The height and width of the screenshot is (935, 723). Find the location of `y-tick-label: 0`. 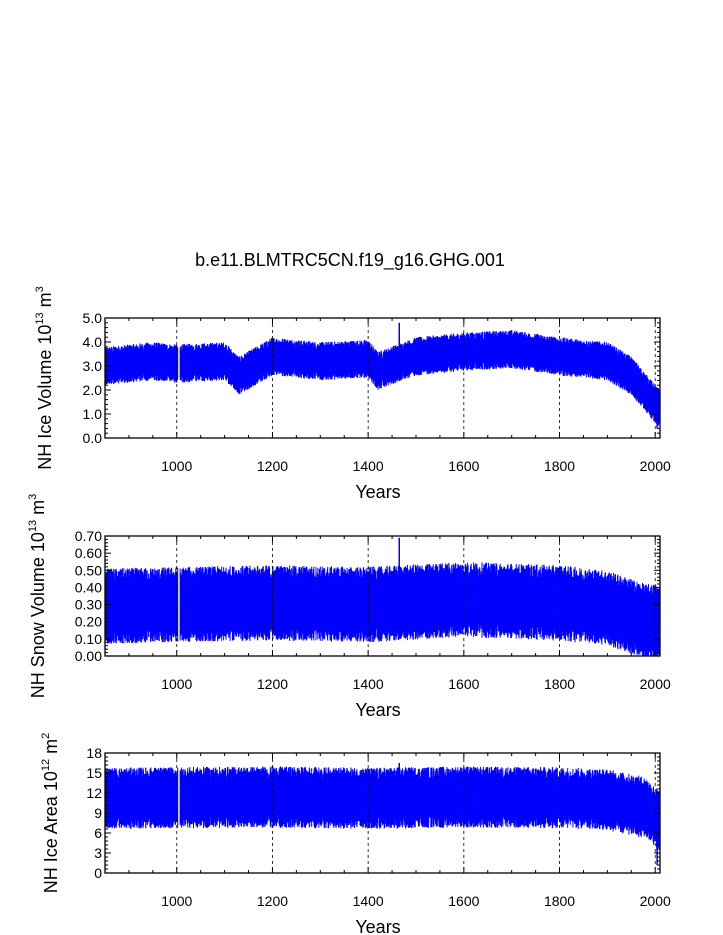

y-tick-label: 0 is located at coordinates (98, 873).